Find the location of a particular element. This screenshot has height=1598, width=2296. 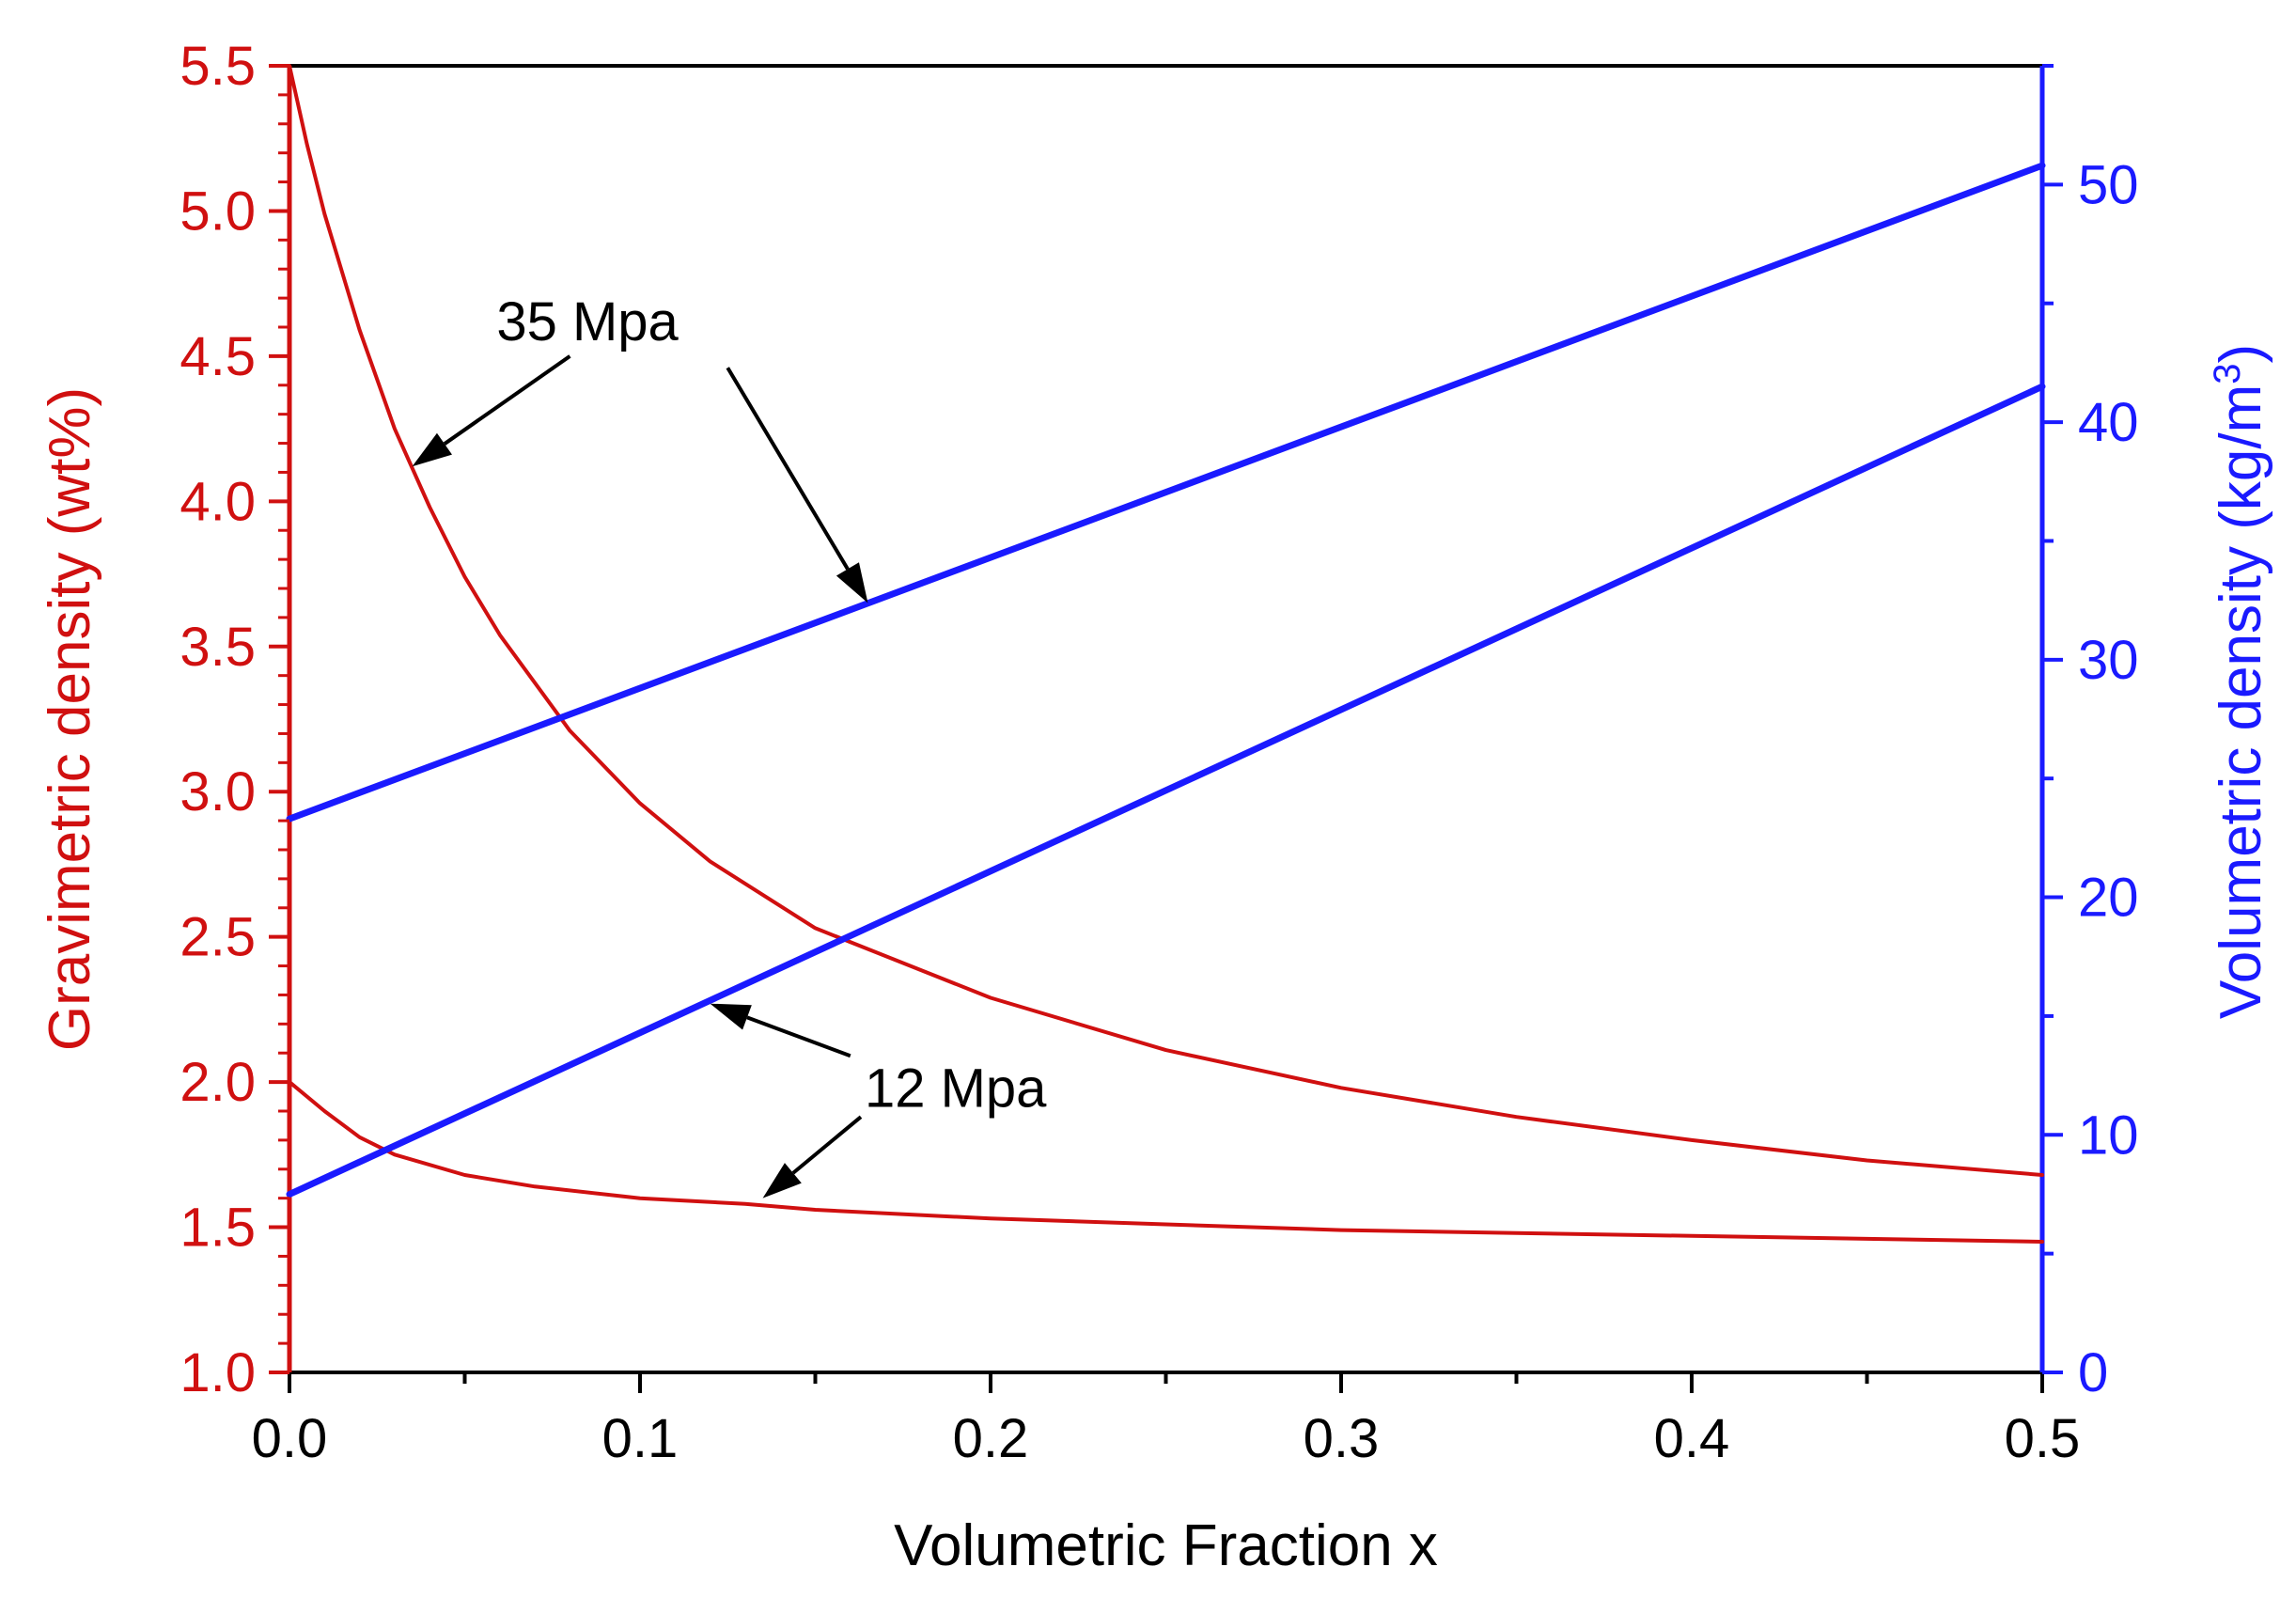

right-y-axis-title-suffix: ) is located at coordinates (2241, 354).